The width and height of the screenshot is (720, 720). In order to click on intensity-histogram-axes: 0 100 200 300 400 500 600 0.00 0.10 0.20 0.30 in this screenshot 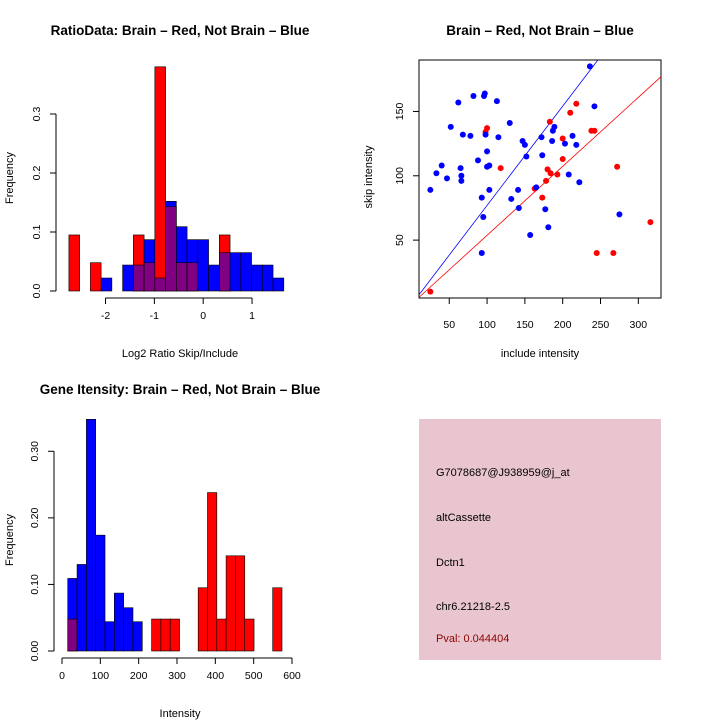, I will do `click(165, 561)`.